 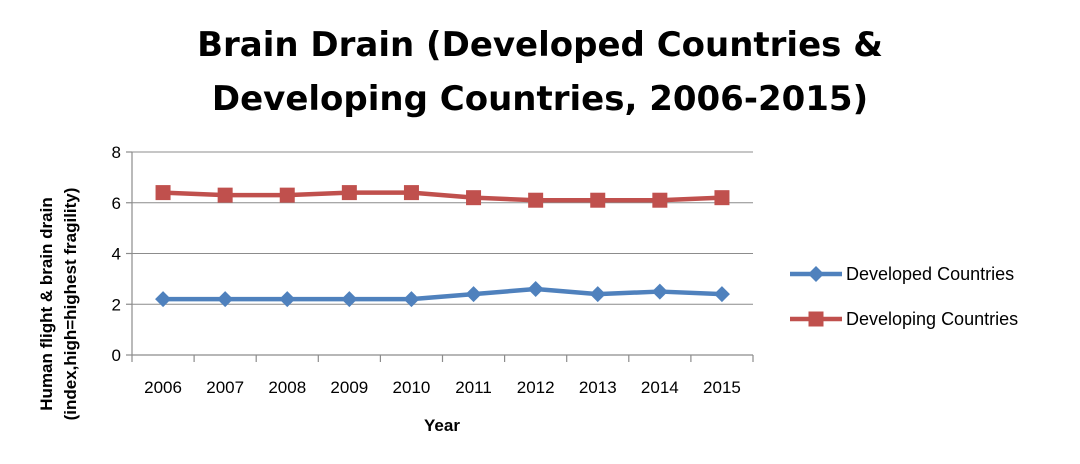 What do you see at coordinates (349, 387) in the screenshot?
I see `x-tick-label-2009: 2009` at bounding box center [349, 387].